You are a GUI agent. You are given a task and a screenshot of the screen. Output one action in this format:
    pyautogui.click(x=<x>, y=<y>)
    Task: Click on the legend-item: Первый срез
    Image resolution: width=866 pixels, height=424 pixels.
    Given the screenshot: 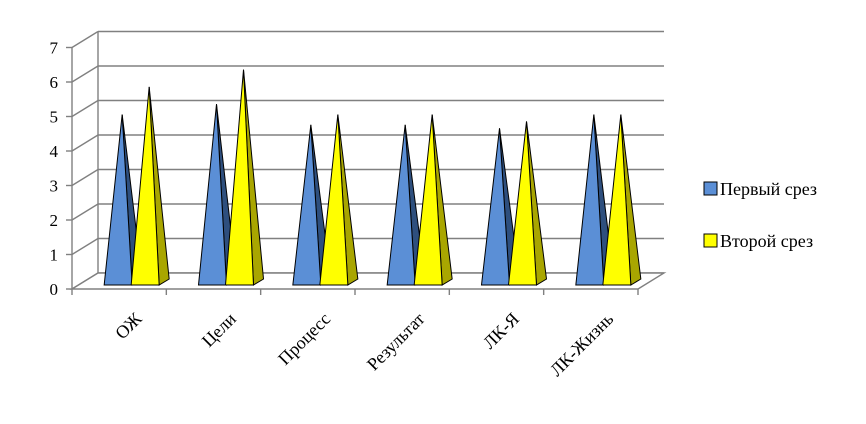 What is the action you would take?
    pyautogui.click(x=760, y=189)
    